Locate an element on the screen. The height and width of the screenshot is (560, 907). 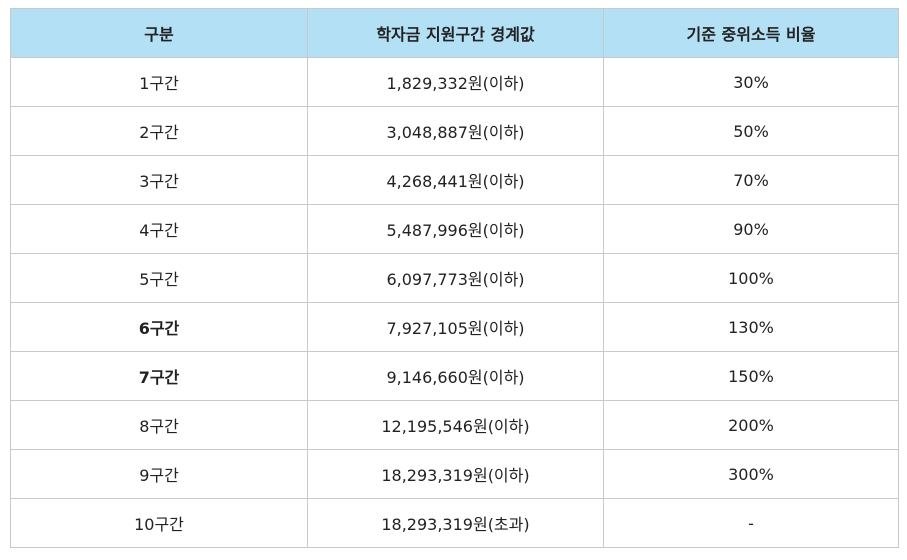
cell-boundary: 1,829,332원(이하) is located at coordinates (455, 82).